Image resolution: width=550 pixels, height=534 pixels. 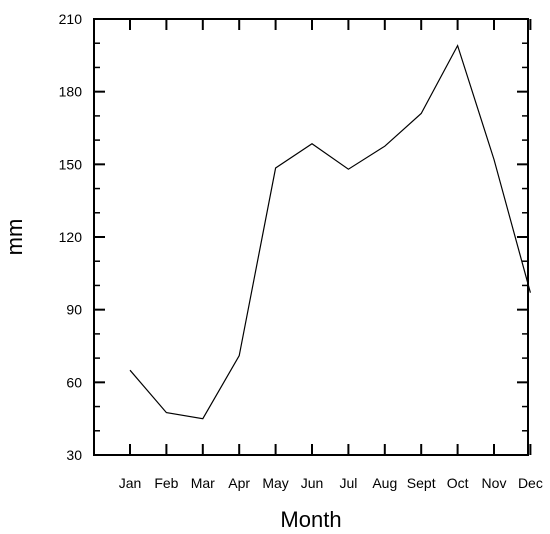 What do you see at coordinates (203, 483) in the screenshot?
I see `x-tick-label: Mar` at bounding box center [203, 483].